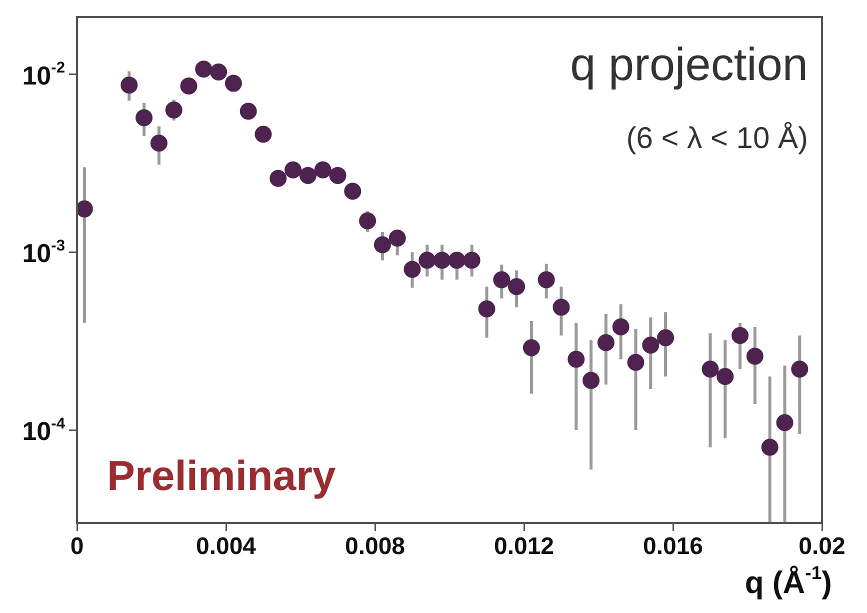 Image resolution: width=867 pixels, height=613 pixels. What do you see at coordinates (524, 546) in the screenshot?
I see `x-tick-label: 0.012` at bounding box center [524, 546].